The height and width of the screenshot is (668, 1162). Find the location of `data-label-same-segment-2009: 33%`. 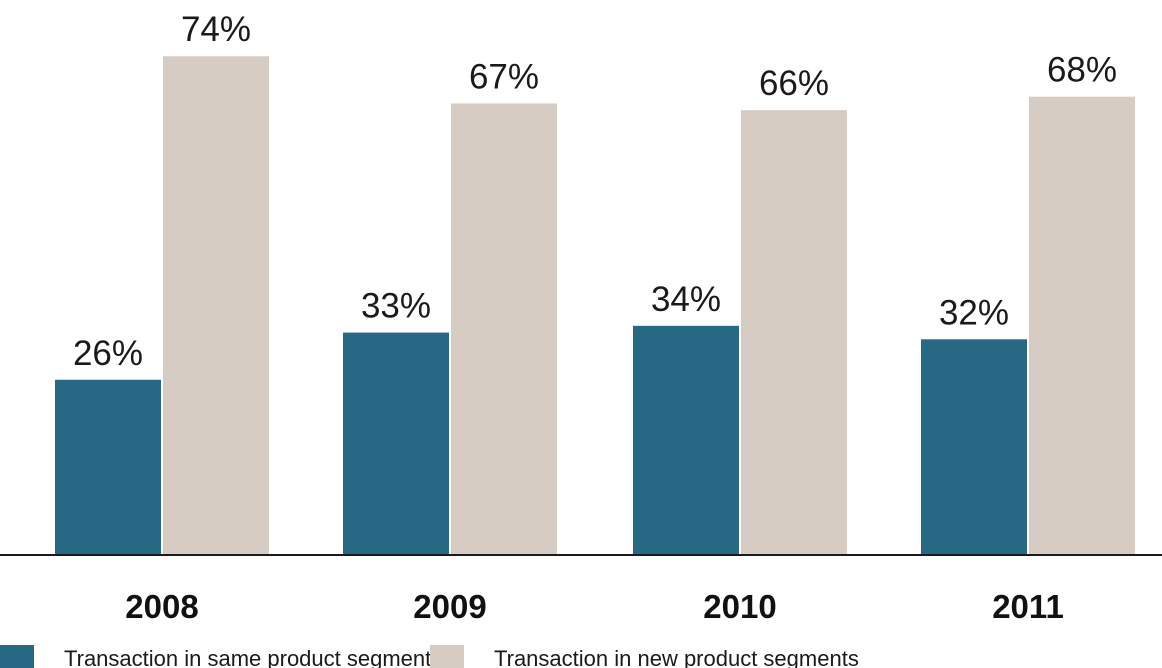

data-label-same-segment-2009: 33% is located at coordinates (396, 306).